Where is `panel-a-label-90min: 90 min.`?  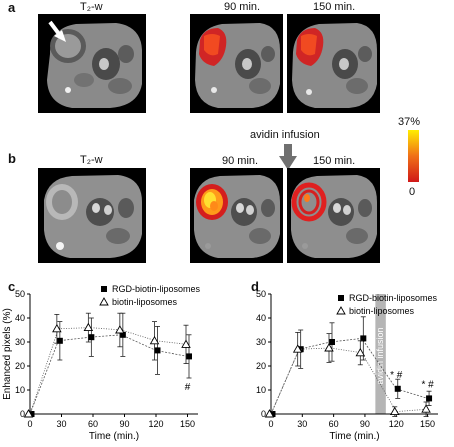
panel-a-label-90min: 90 min. is located at coordinates (242, 7).